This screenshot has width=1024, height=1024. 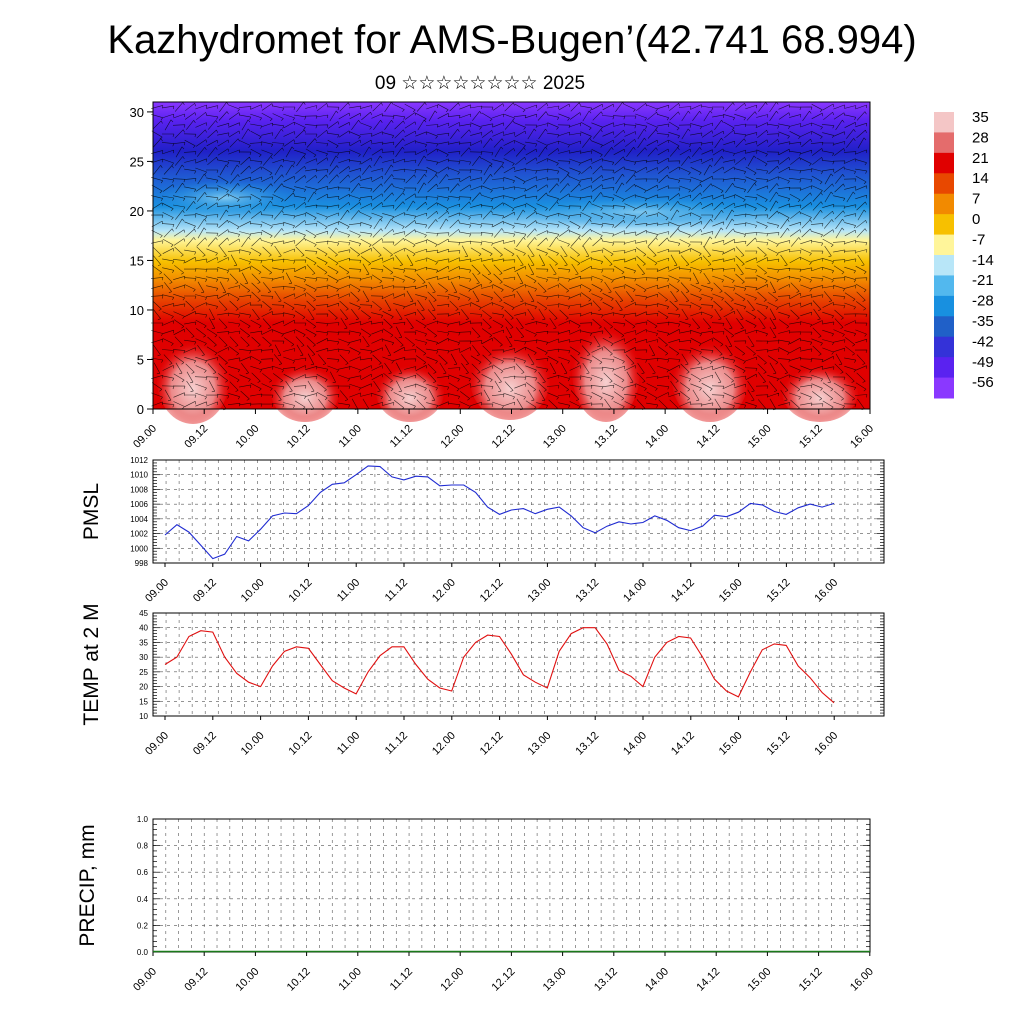 What do you see at coordinates (143, 642) in the screenshot?
I see `y-tick-label: 35` at bounding box center [143, 642].